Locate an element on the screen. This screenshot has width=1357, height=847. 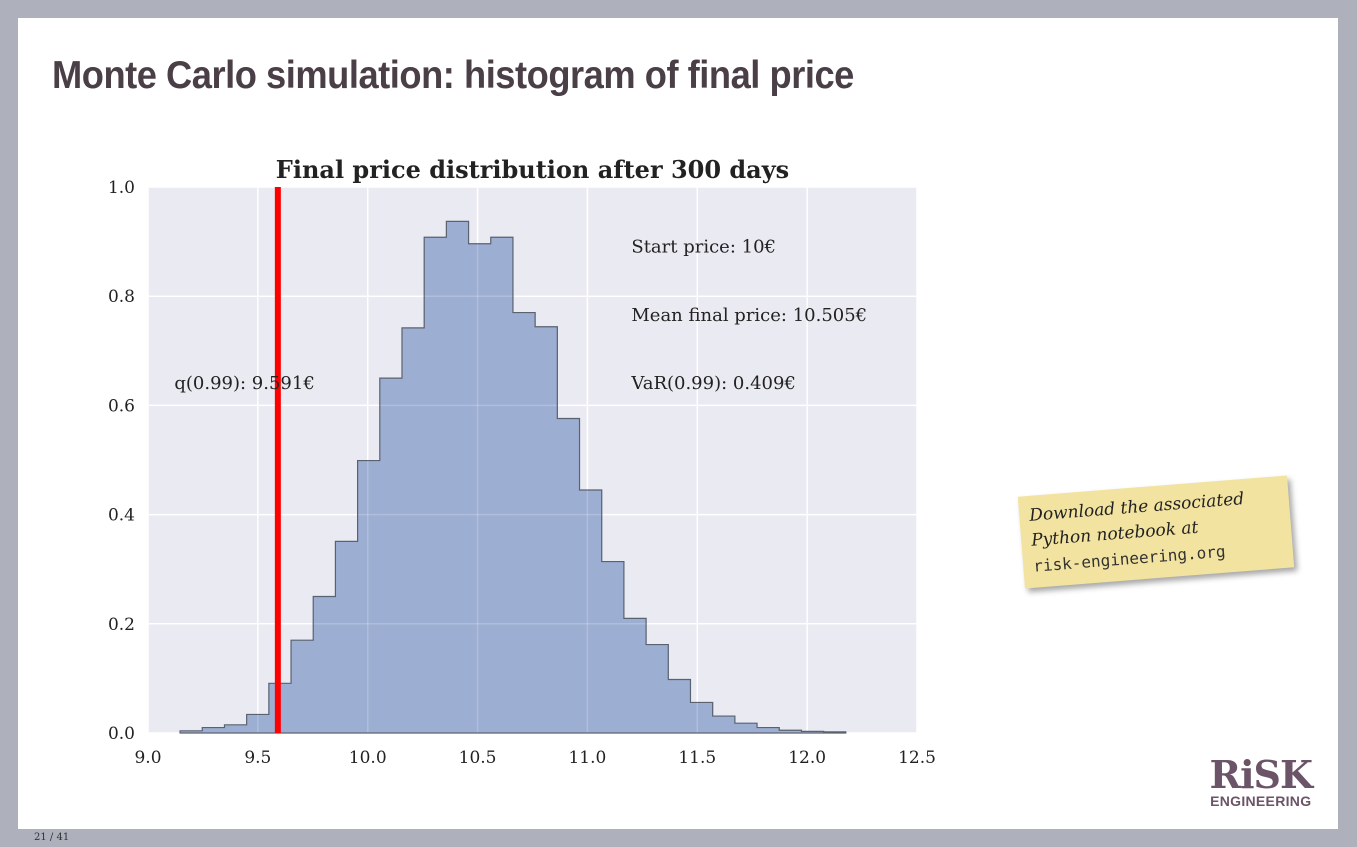
x-tick-label: 11.0 is located at coordinates (587, 758).